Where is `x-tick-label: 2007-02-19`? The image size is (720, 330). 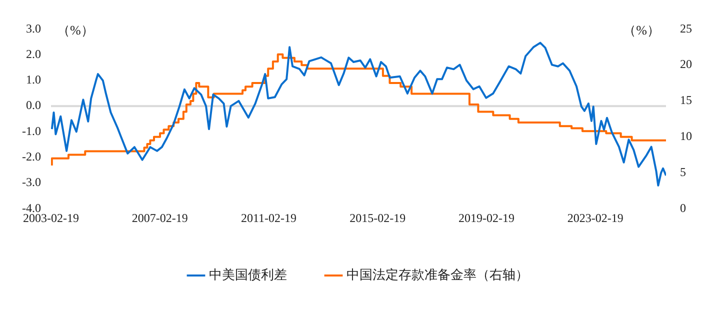 x-tick-label: 2007-02-19 is located at coordinates (160, 217).